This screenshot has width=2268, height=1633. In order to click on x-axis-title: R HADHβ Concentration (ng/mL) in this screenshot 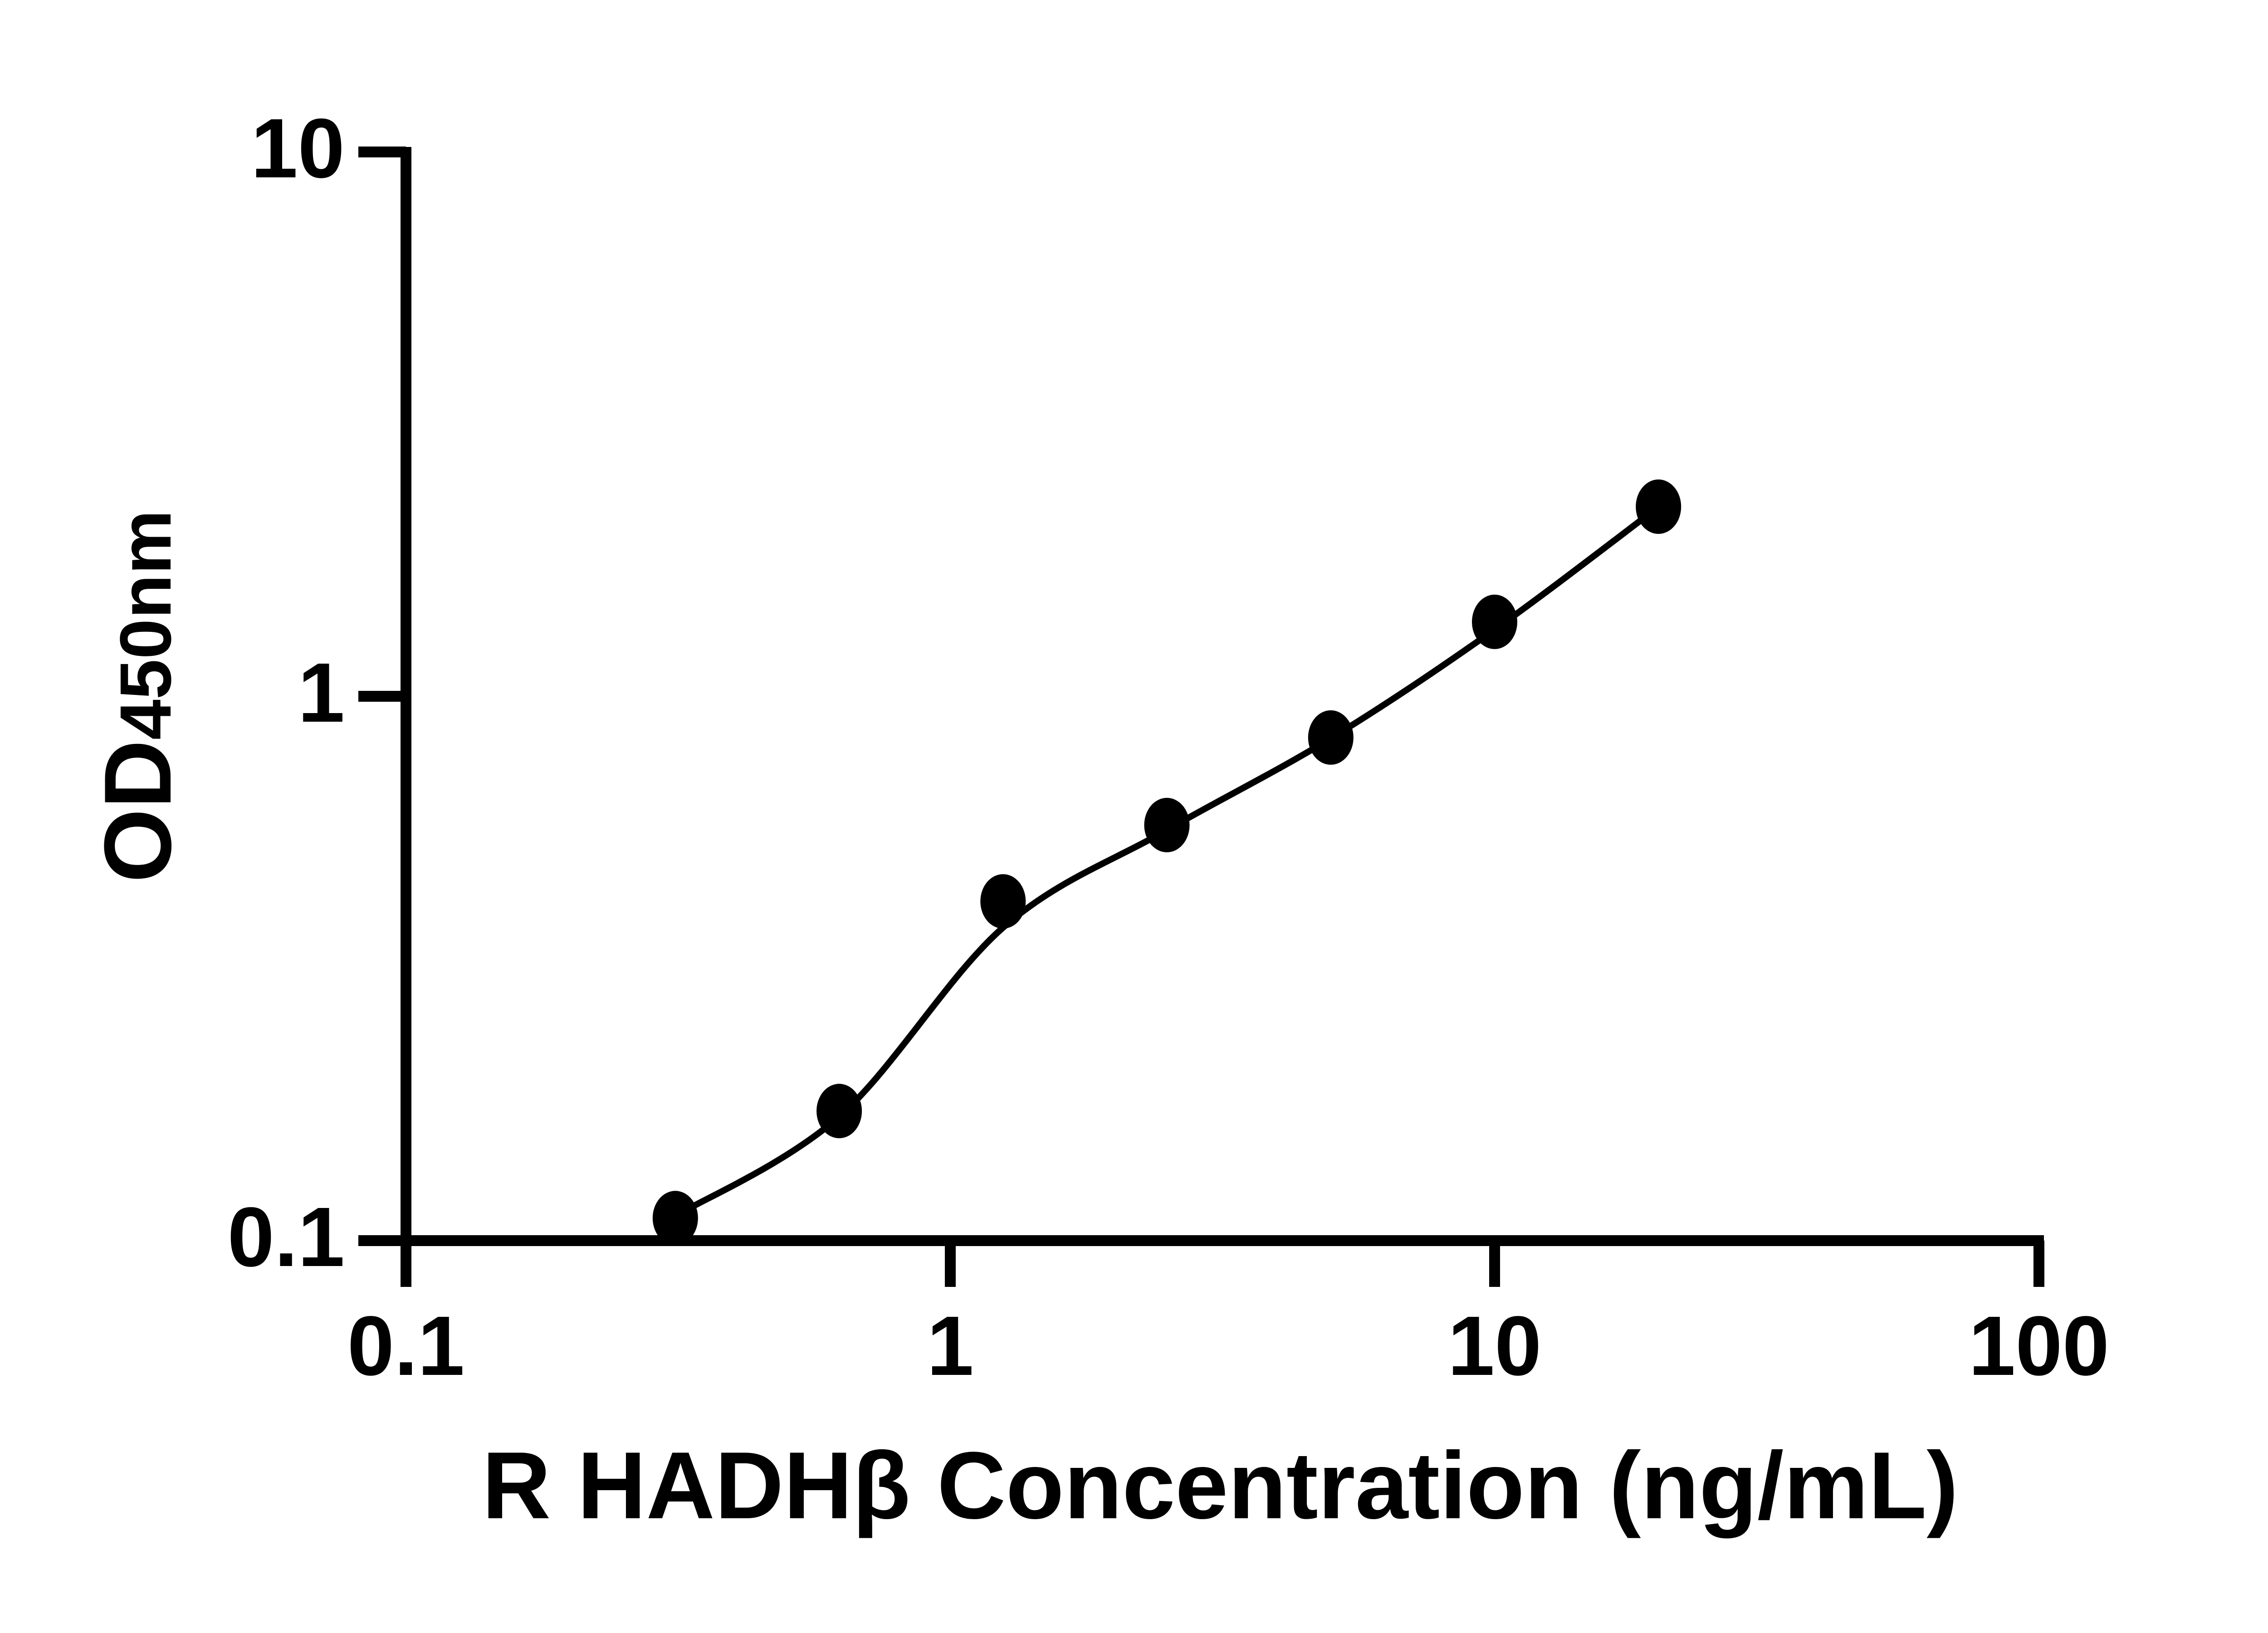, I will do `click(1221, 1485)`.